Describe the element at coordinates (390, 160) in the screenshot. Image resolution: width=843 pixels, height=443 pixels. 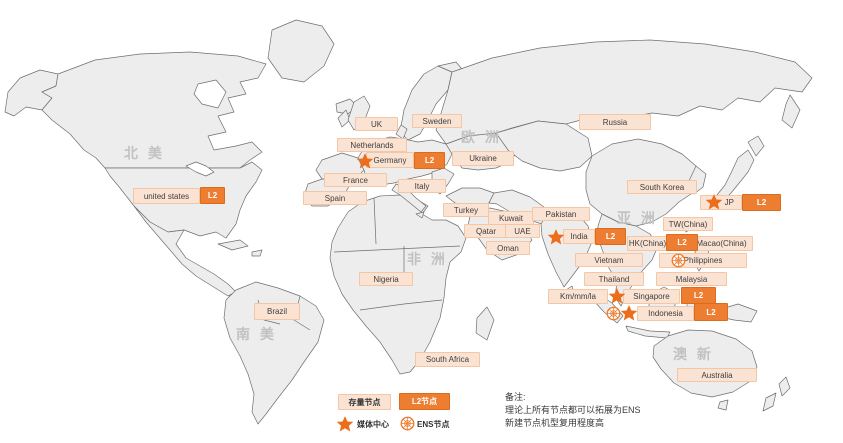
I see `node-label-germany: Germany` at that location.